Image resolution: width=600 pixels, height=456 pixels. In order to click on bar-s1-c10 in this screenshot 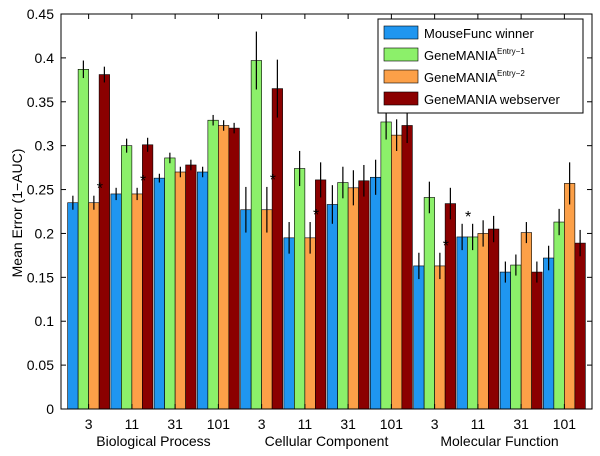, I will do `click(516, 337)`.